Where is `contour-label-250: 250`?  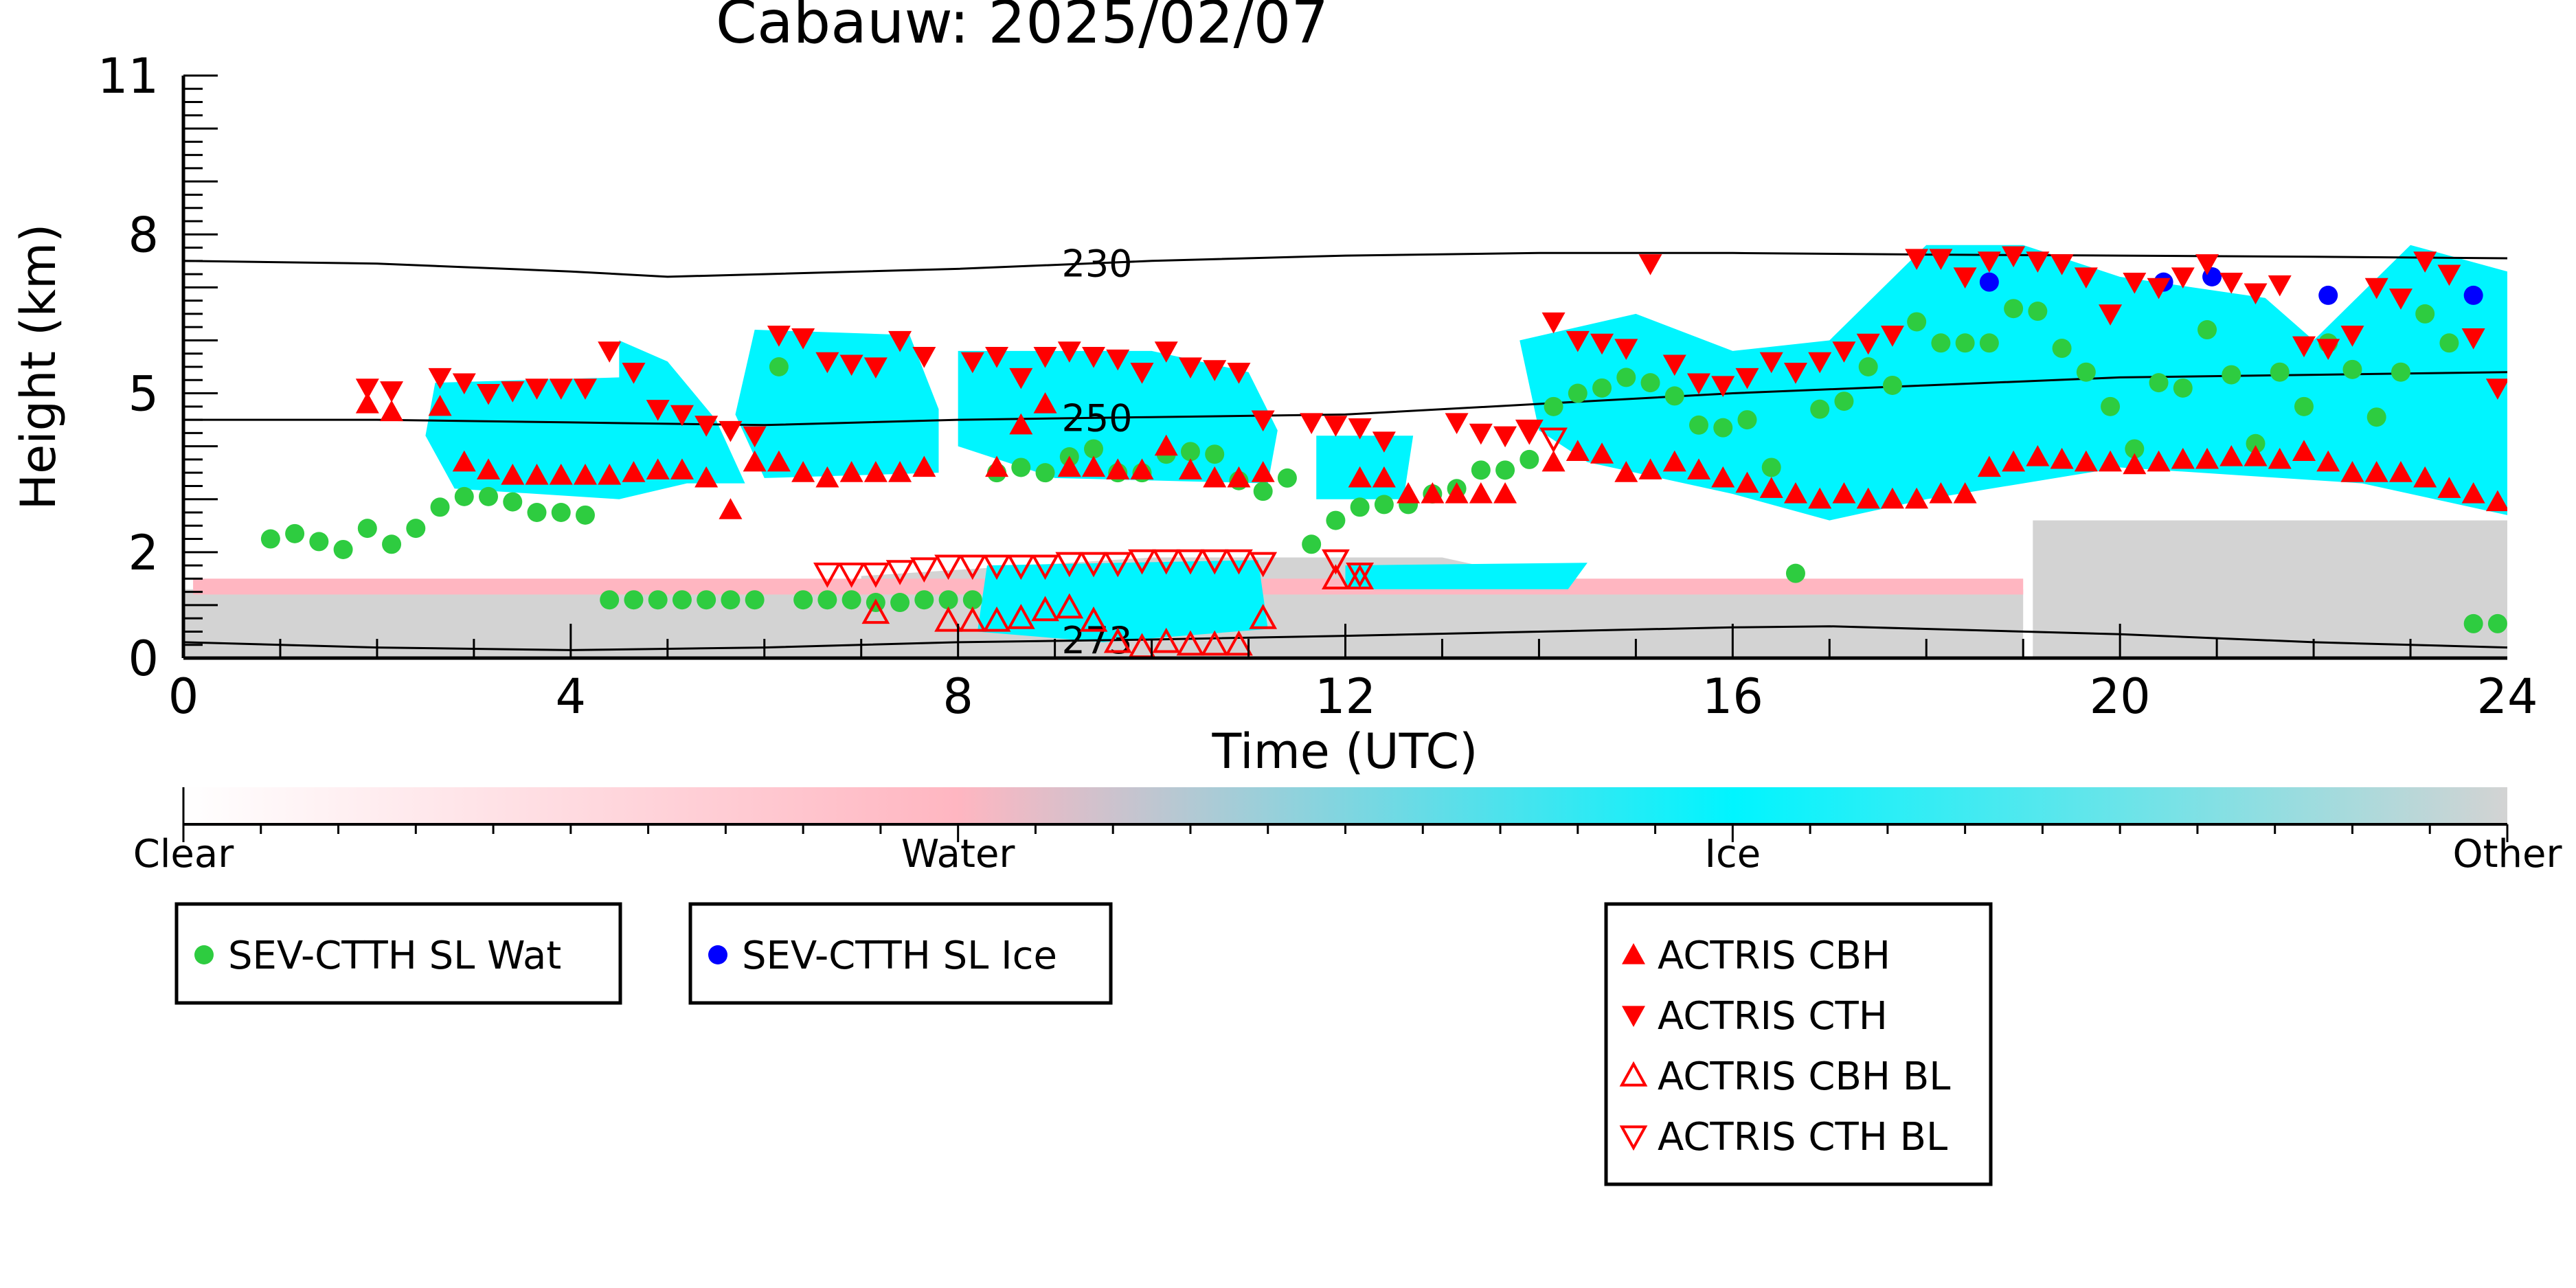
contour-label-250: 250 is located at coordinates (1096, 418).